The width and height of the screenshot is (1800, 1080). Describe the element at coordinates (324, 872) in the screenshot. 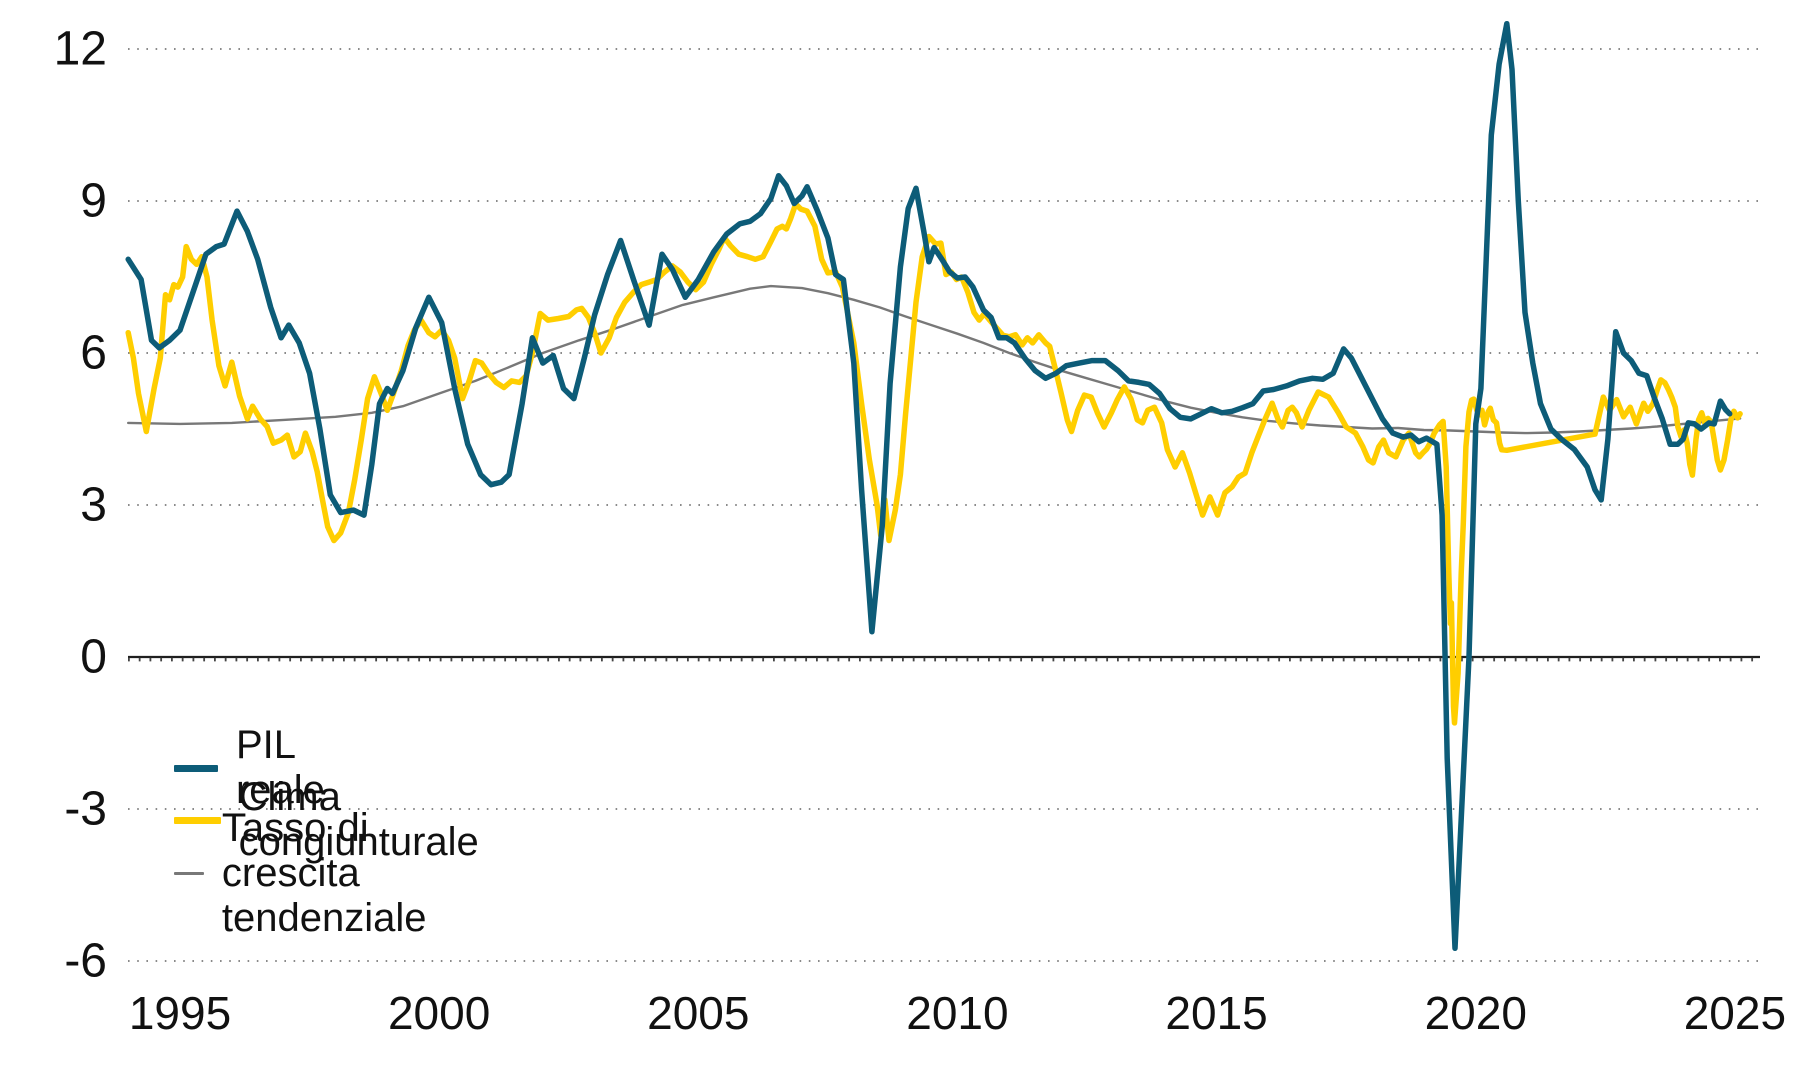

I see `legend-label-tasso-tendenziale: Tasso di crescita tendenziale` at that location.